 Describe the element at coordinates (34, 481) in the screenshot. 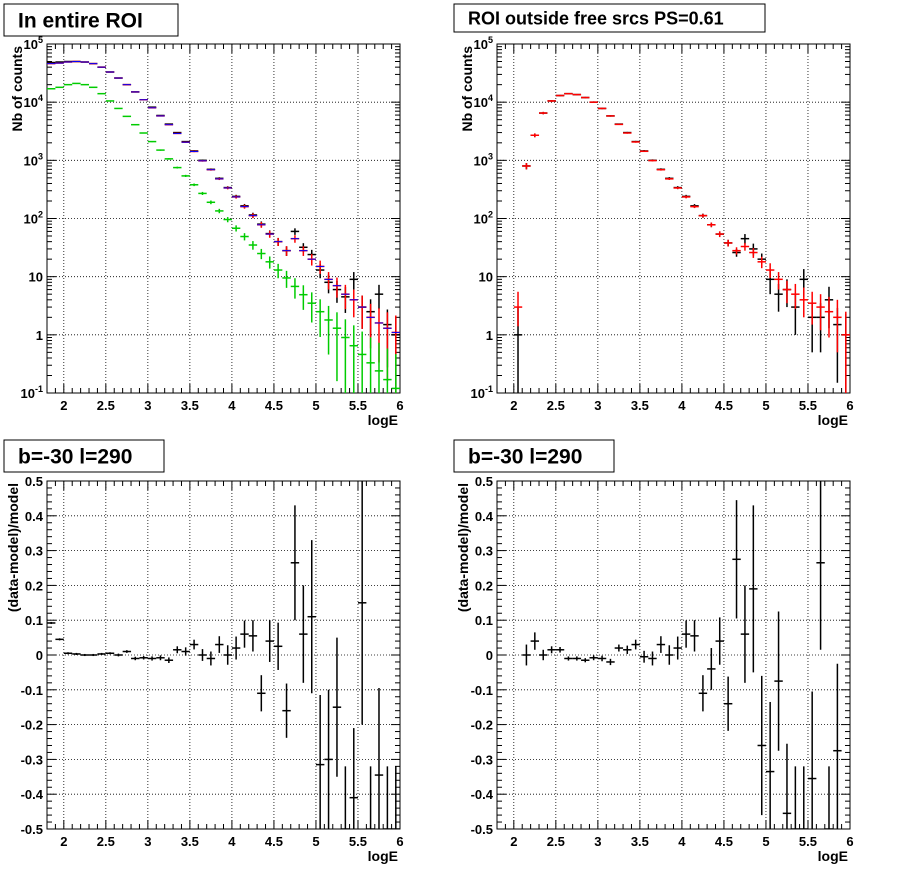

I see `y-tick-label: 0.5` at that location.